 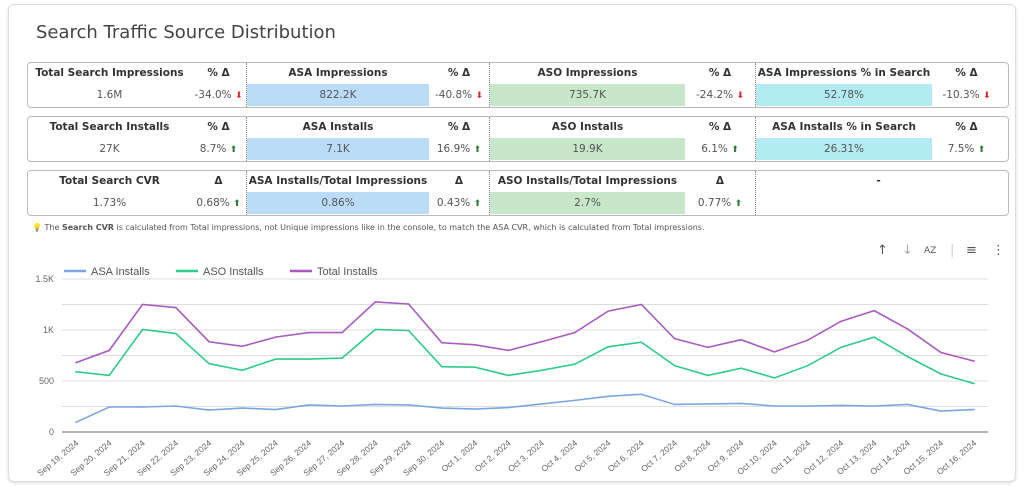 I want to click on scorecard-value: 0.86%, so click(x=338, y=203).